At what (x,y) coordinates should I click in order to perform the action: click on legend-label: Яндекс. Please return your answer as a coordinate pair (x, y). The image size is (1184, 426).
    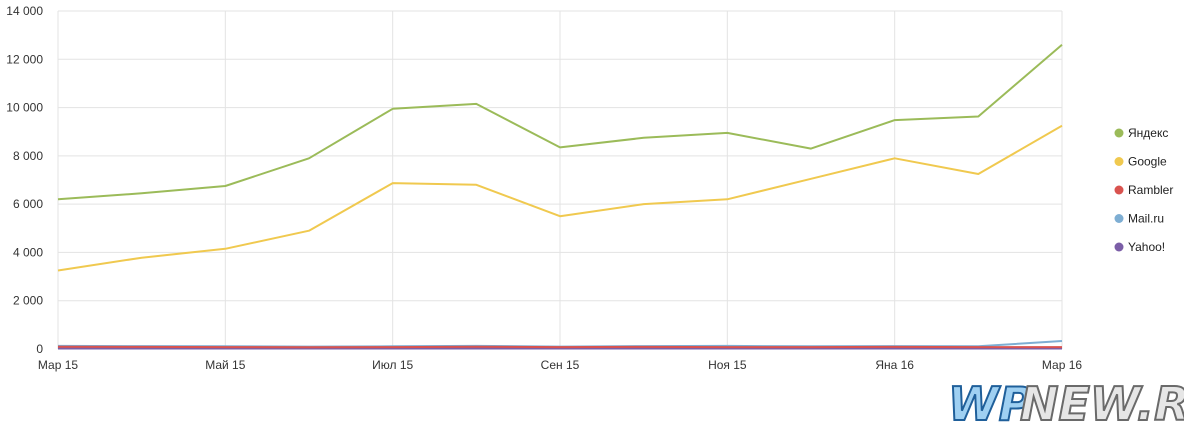
    Looking at the image, I should click on (1148, 133).